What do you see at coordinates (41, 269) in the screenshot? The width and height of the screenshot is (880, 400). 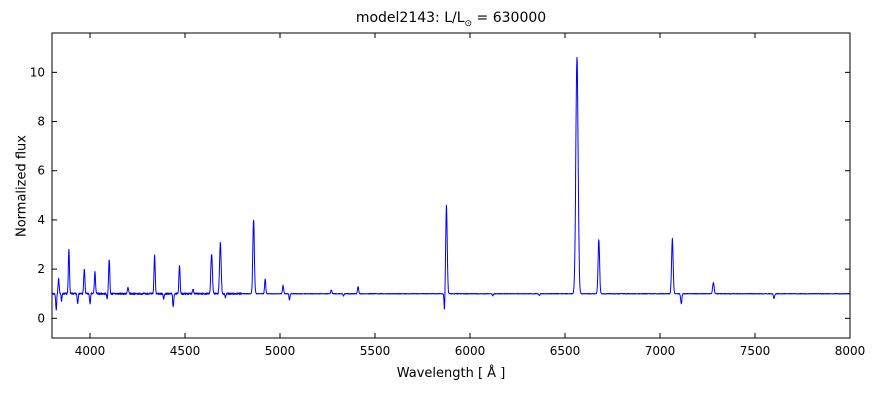 I see `y-tick-label: 2` at bounding box center [41, 269].